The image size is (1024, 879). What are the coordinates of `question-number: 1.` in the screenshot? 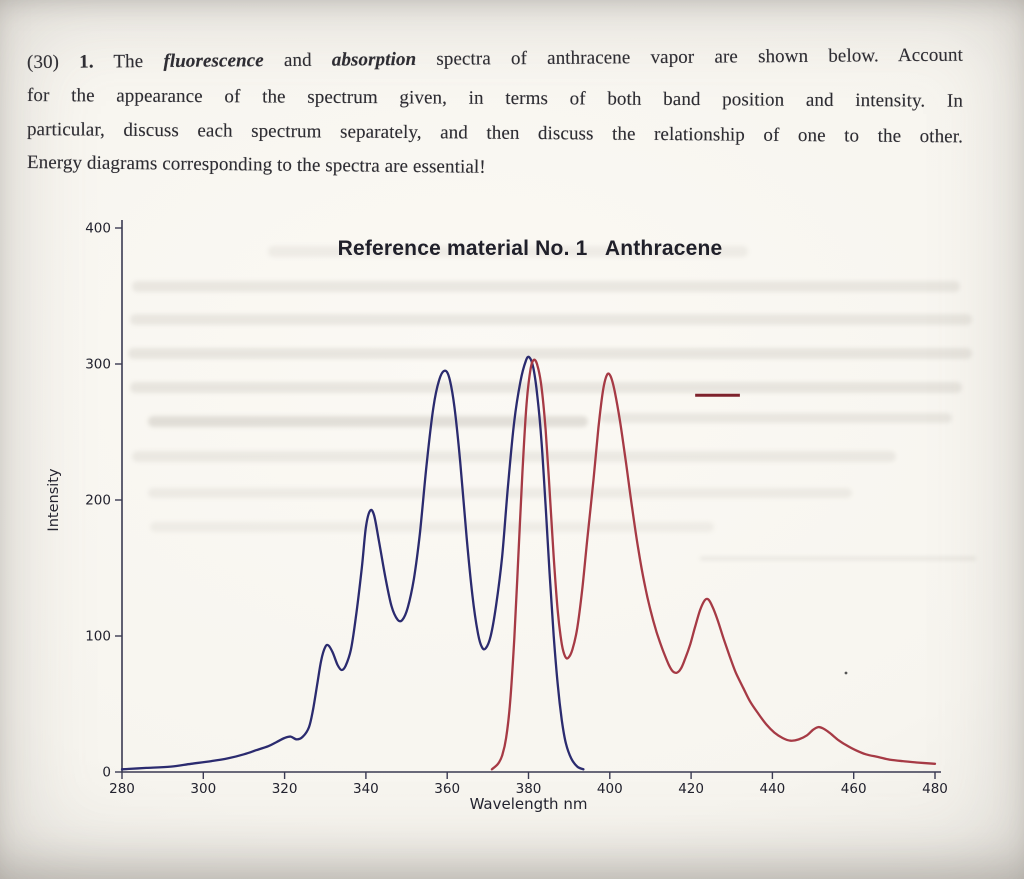 It's located at (86, 62).